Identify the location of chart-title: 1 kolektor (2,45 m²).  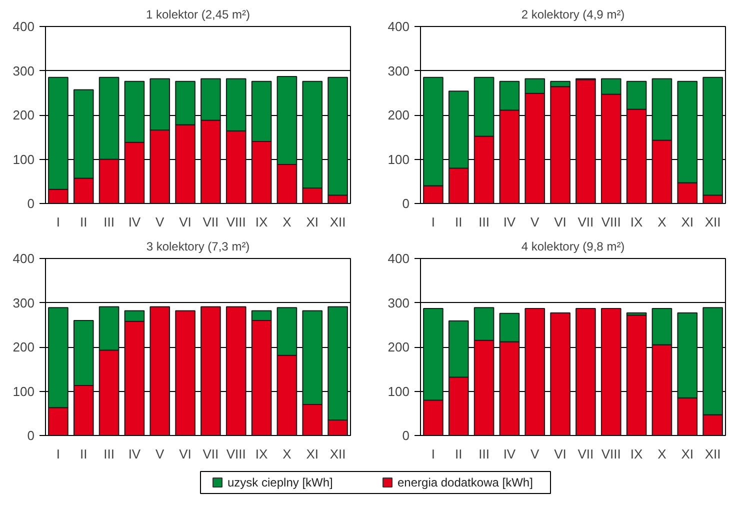
(198, 15).